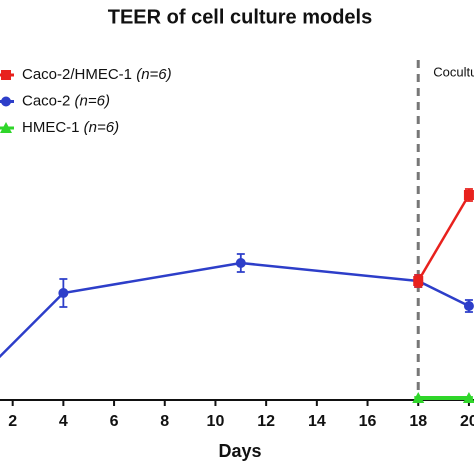  What do you see at coordinates (216, 421) in the screenshot?
I see `x-tick-label: 10` at bounding box center [216, 421].